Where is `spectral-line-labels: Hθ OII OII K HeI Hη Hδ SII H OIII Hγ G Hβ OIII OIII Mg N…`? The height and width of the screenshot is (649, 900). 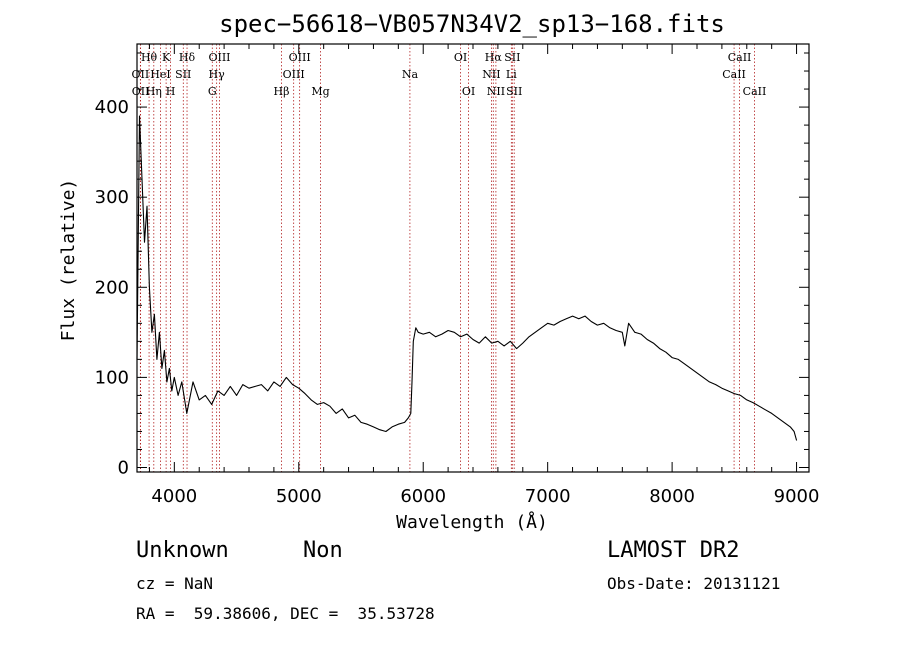 spectral-line-labels: Hθ OII OII K HeI Hη Hδ SII H OIII Hγ G Hβ OIII OIII Mg N… is located at coordinates (449, 74).